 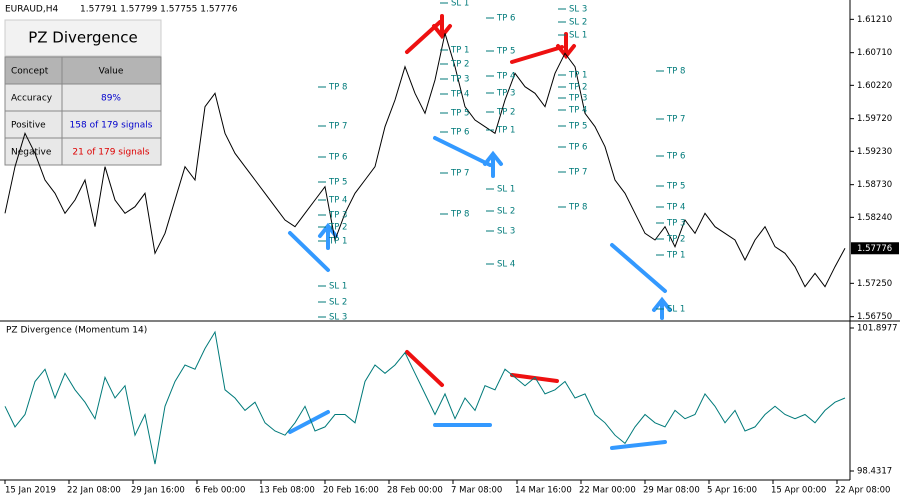 I want to click on time-label: 20 Feb 16:00, so click(x=351, y=491).